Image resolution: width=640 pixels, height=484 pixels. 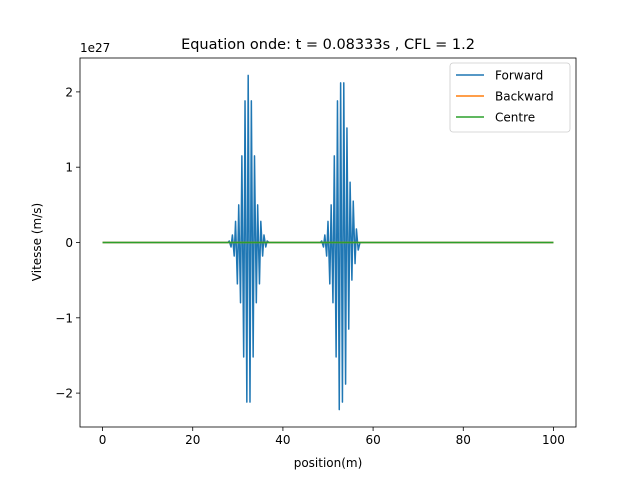 I want to click on x-tick-label: 60, so click(x=372, y=440).